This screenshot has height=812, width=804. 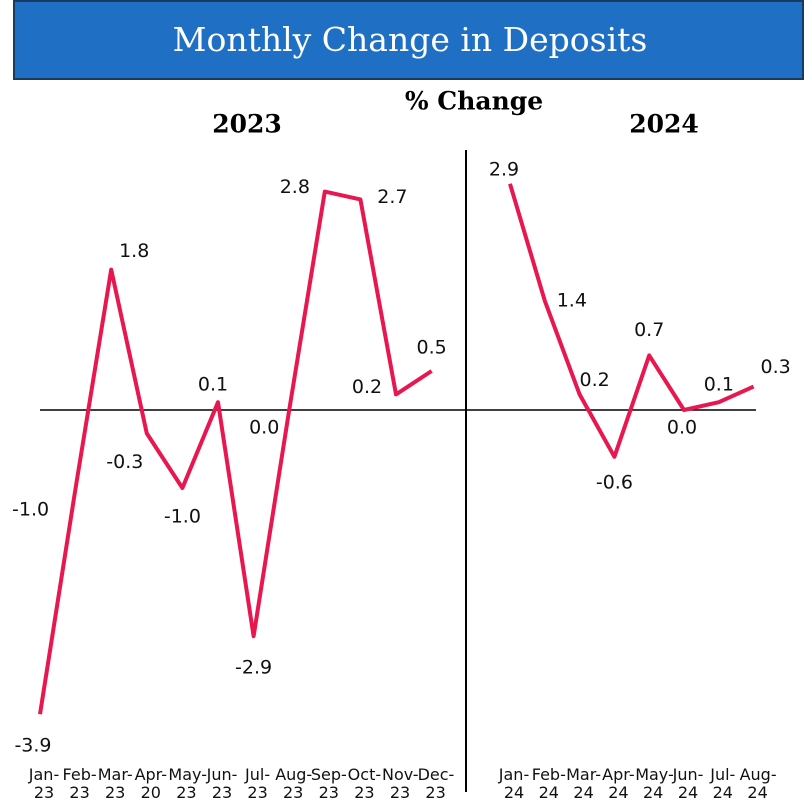 I want to click on subtitle: % Change, so click(x=474, y=101).